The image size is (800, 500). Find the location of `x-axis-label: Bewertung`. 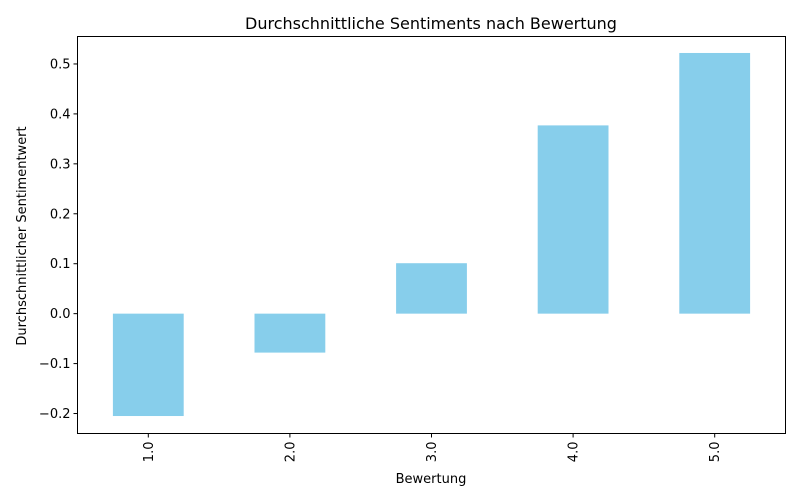

x-axis-label: Bewertung is located at coordinates (431, 479).